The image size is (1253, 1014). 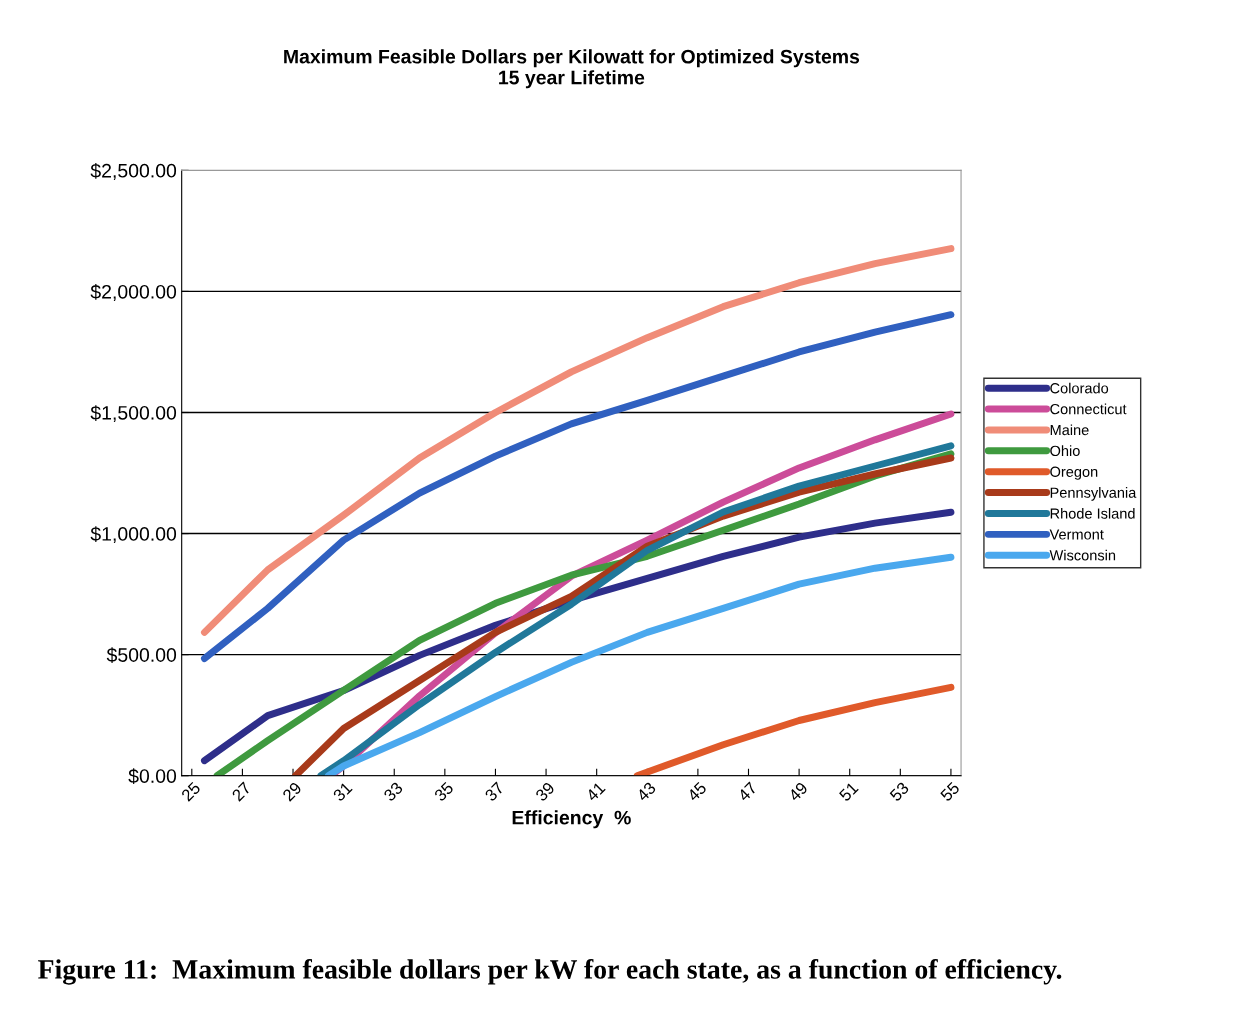 I want to click on y-tick-label: $500.00, so click(x=141, y=655).